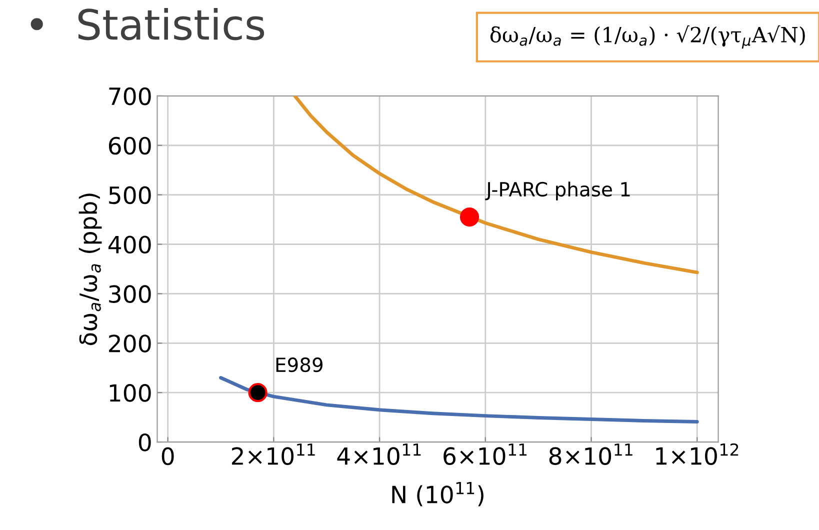 The image size is (819, 530). Describe the element at coordinates (299, 364) in the screenshot. I see `series-label: E989` at that location.